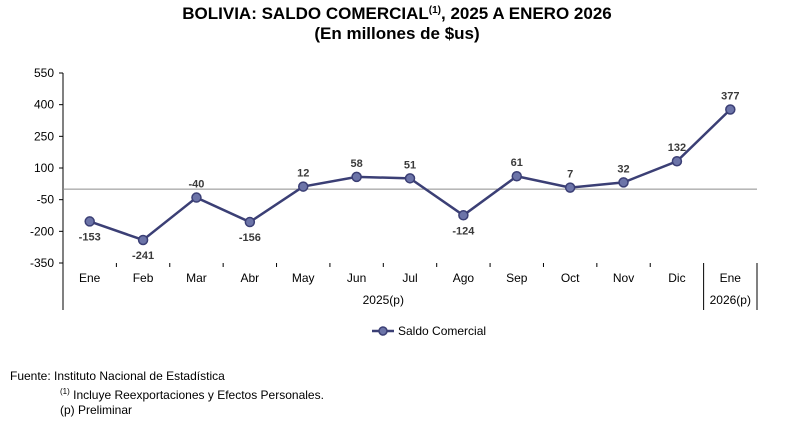  What do you see at coordinates (730, 97) in the screenshot?
I see `data-label: 377` at bounding box center [730, 97].